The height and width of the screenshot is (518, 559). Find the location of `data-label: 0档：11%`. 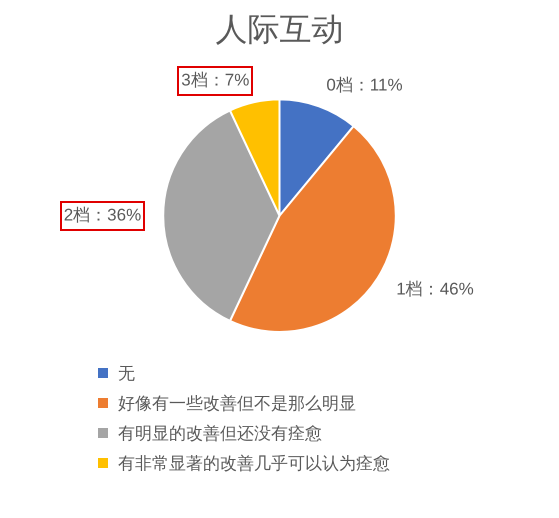

data-label: 0档：11% is located at coordinates (364, 84).